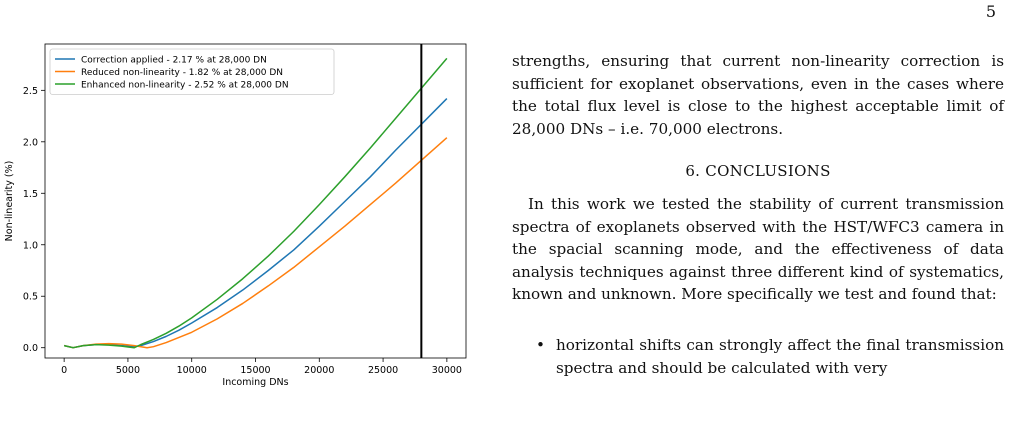  Describe the element at coordinates (758, 171) in the screenshot. I see `section-heading: 6. CONCLUSIONS` at that location.